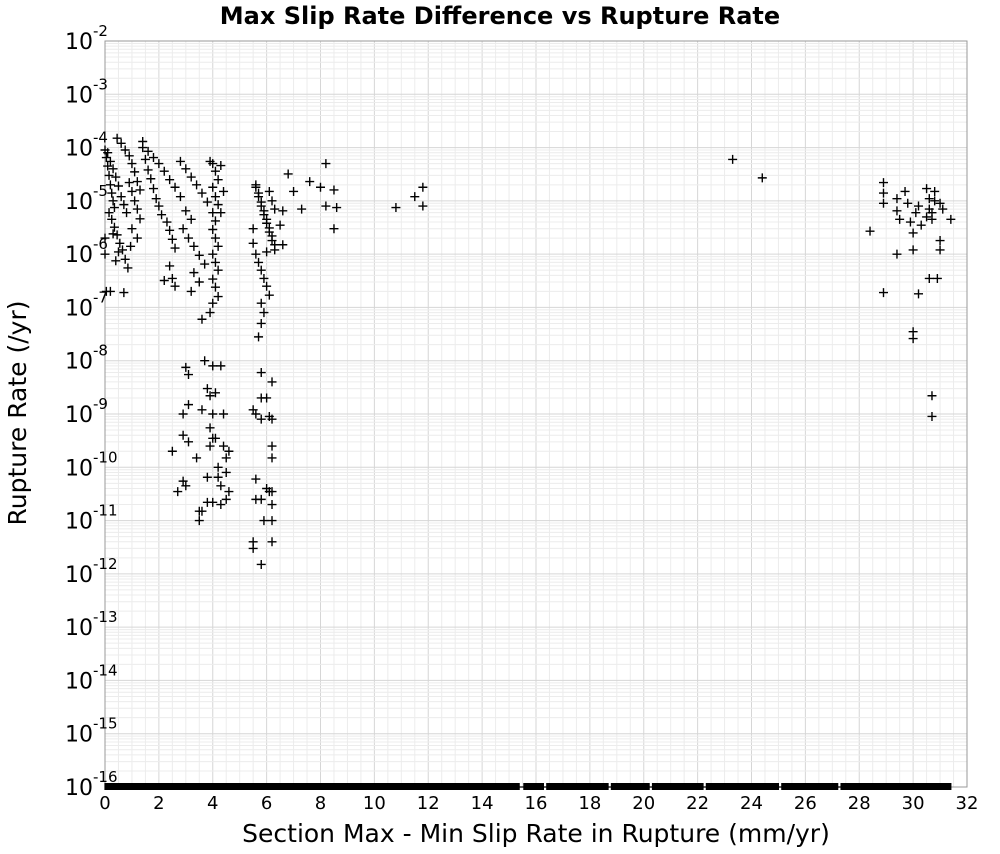 Image resolution: width=1000 pixels, height=854 pixels. I want to click on y-tick-label: 10⁻⁴, so click(86, 145).